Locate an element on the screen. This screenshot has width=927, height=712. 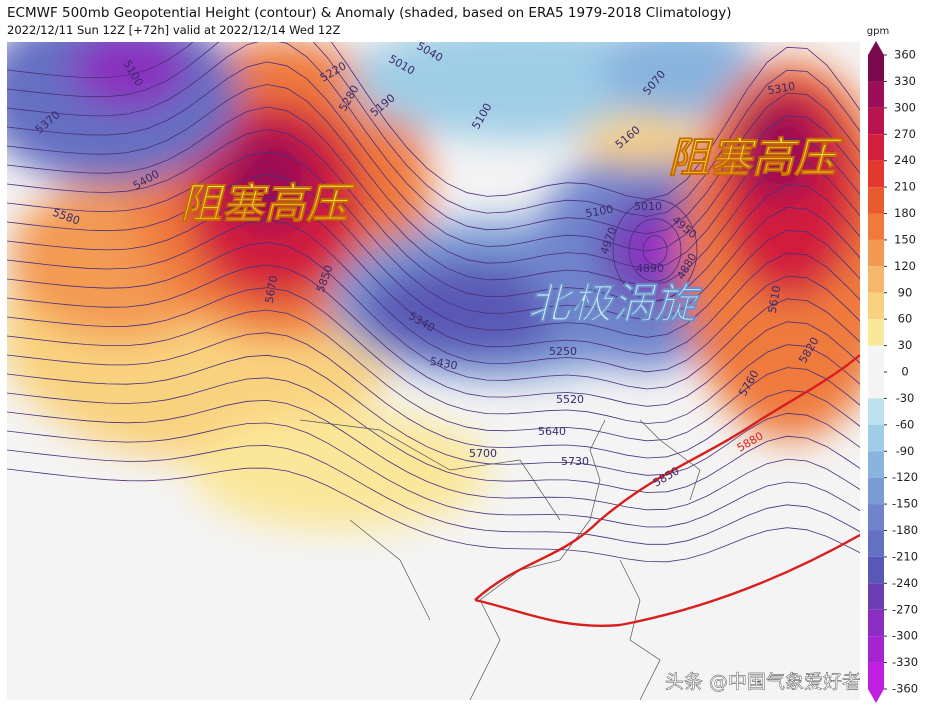
colorbar-tick-label: -330 is located at coordinates (905, 662).